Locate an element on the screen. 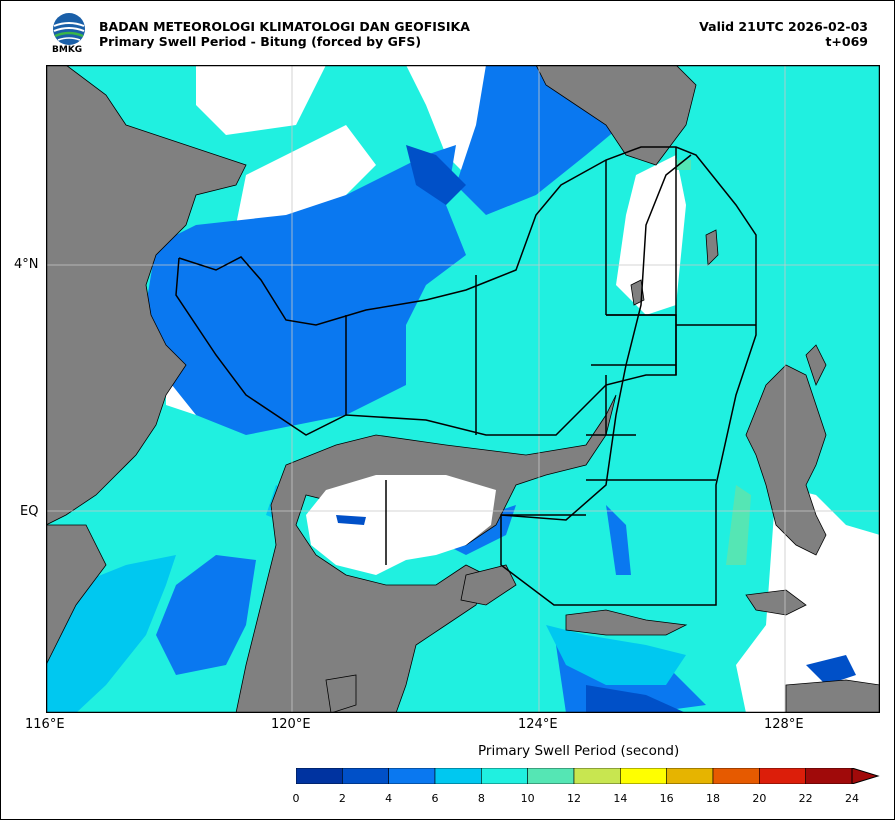 Image resolution: width=895 pixels, height=820 pixels. logo-label: BMKG is located at coordinates (67, 50).